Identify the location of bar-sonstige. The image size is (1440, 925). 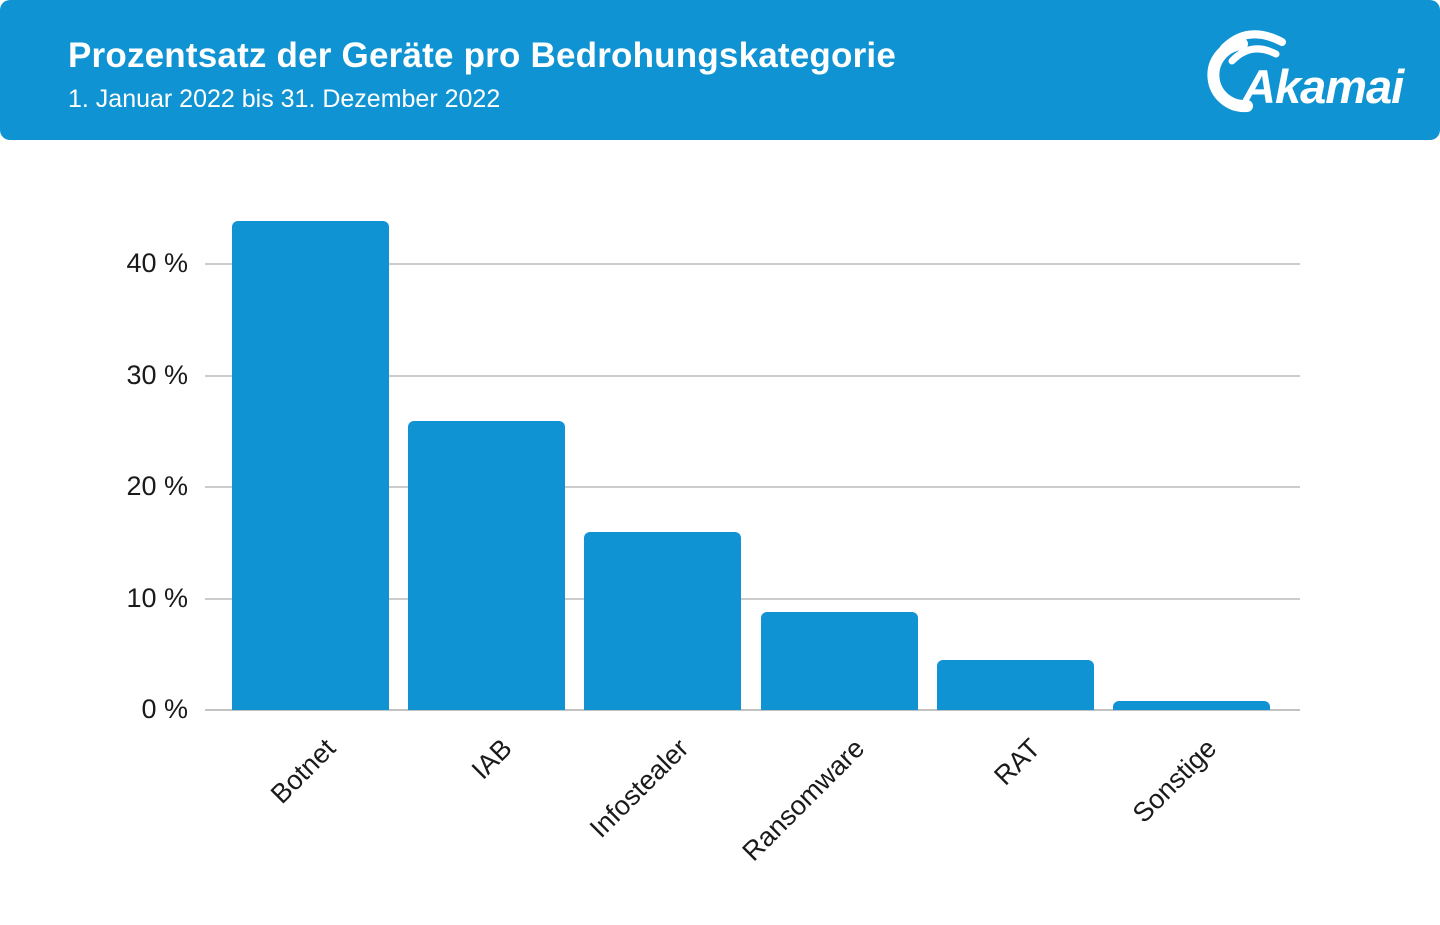
(1191, 705).